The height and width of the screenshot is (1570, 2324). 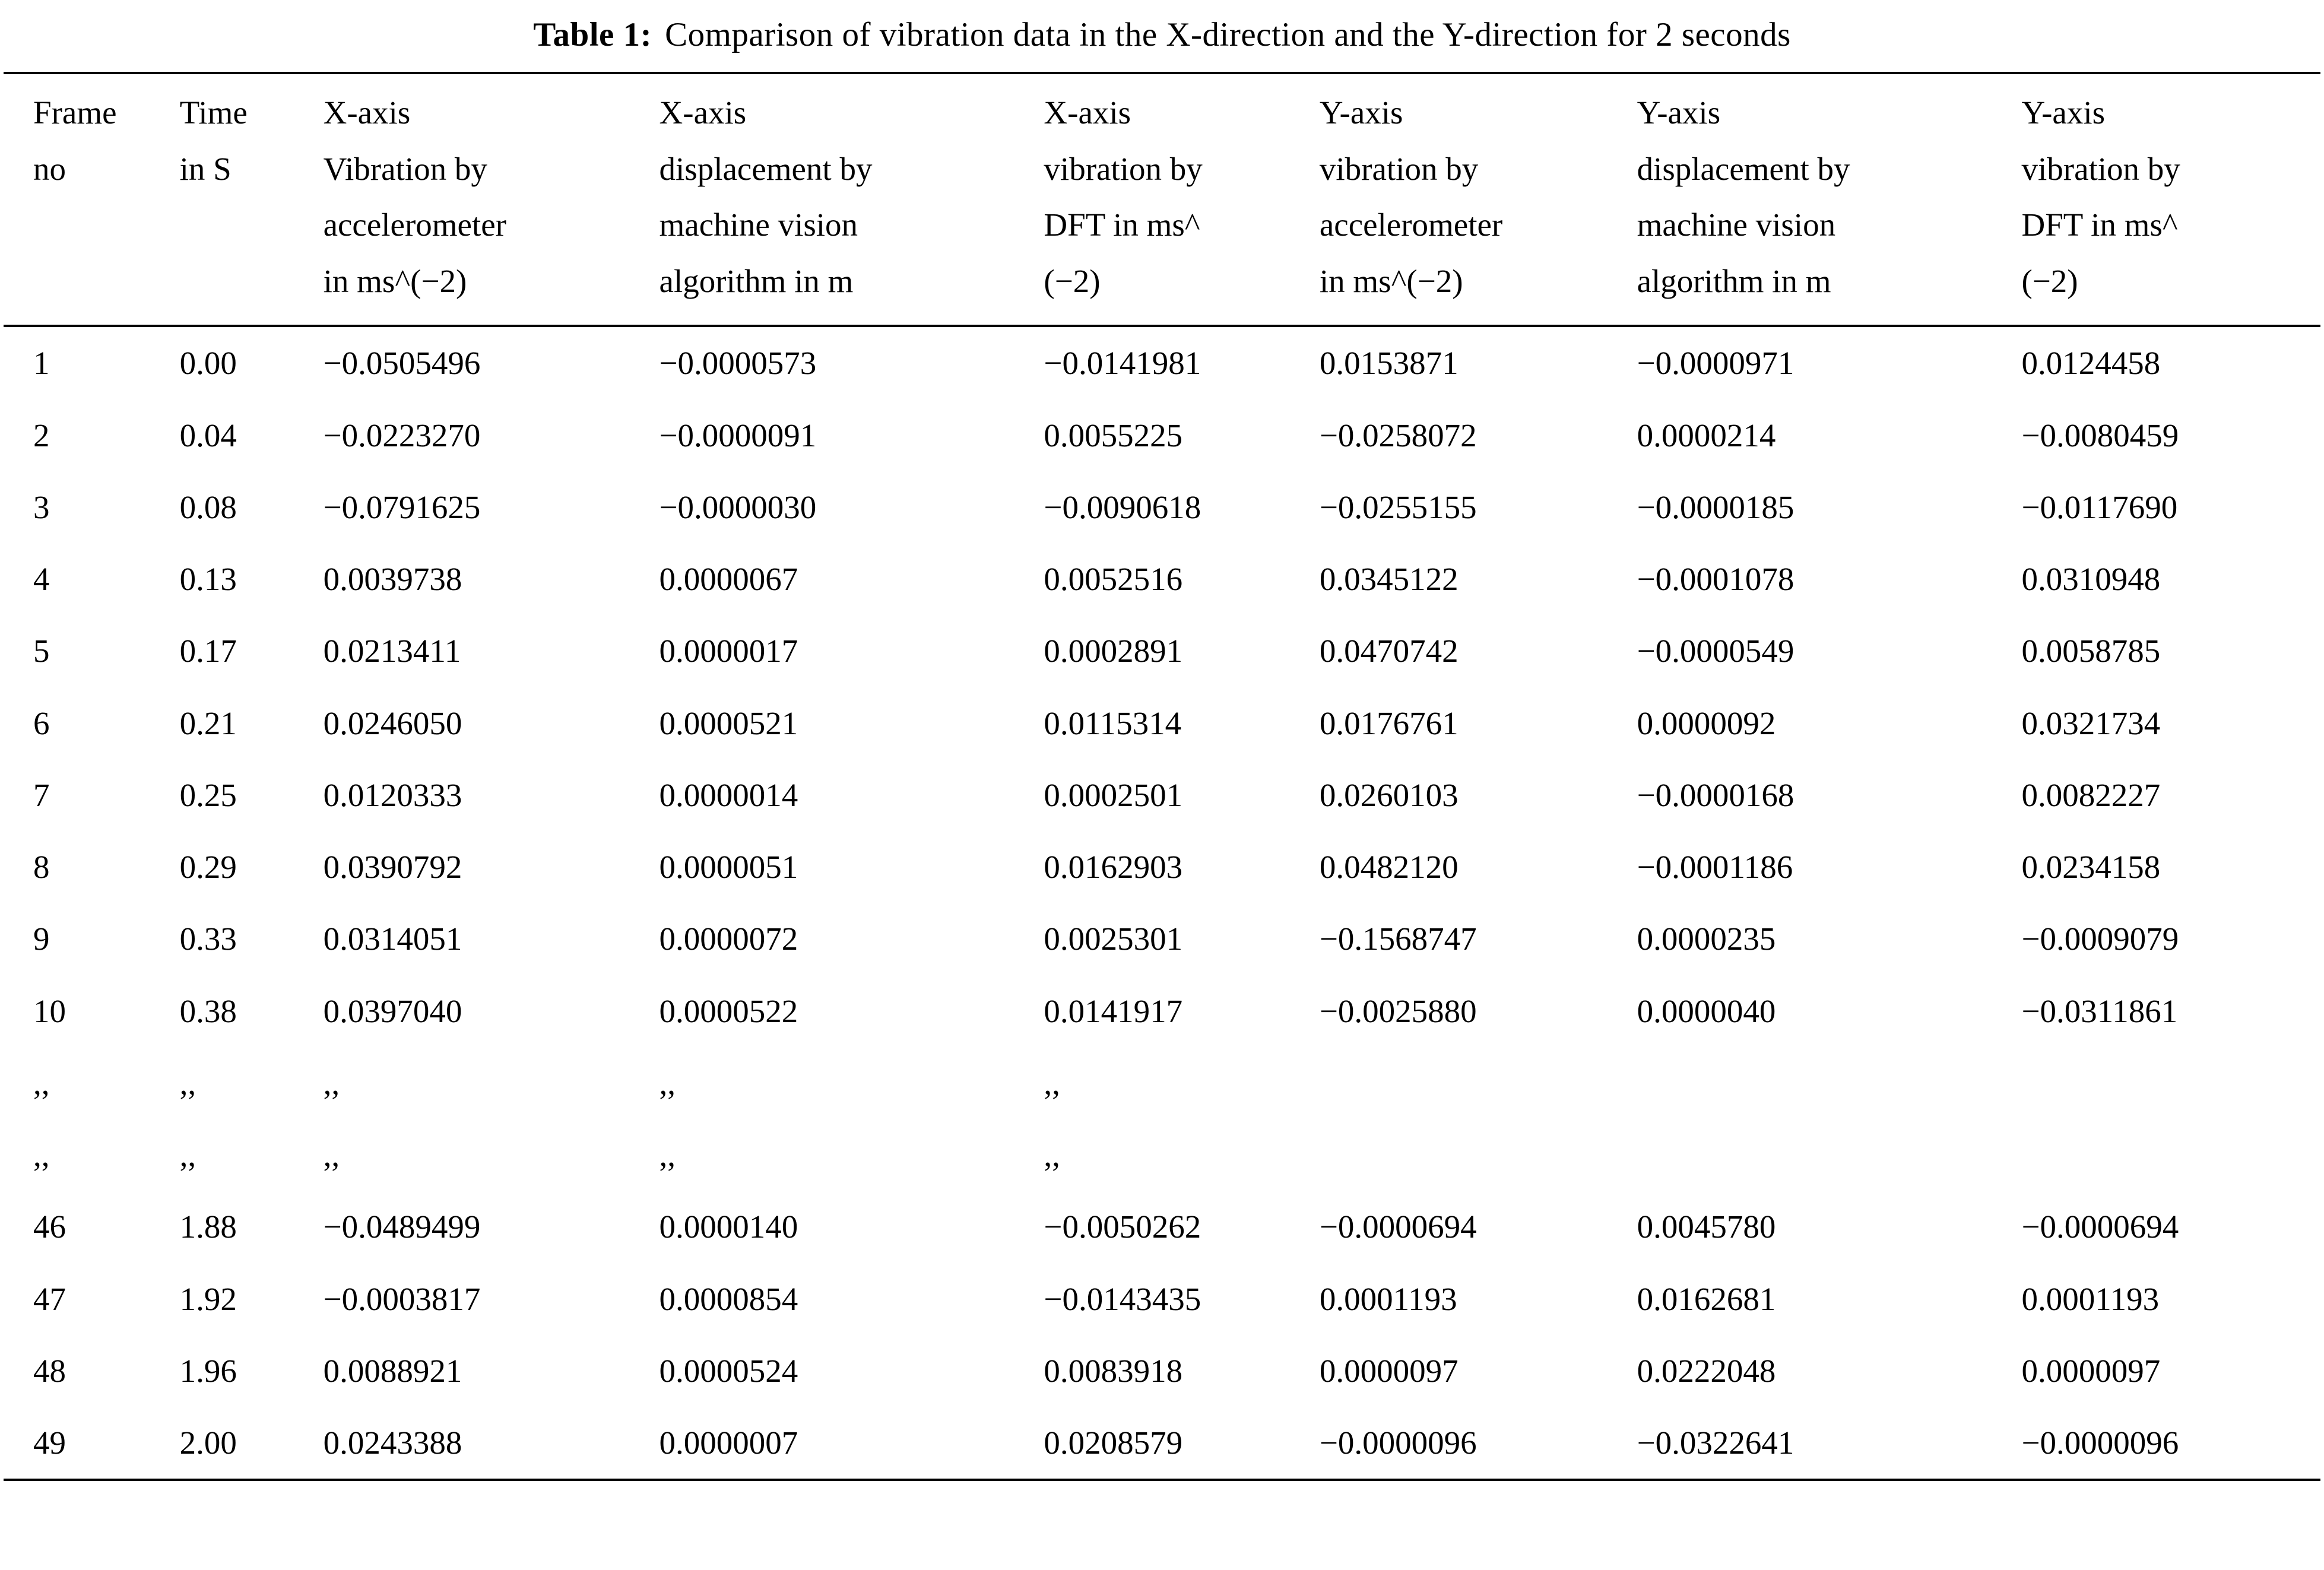 I want to click on table-cell: −0.0000971, so click(x=1715, y=363).